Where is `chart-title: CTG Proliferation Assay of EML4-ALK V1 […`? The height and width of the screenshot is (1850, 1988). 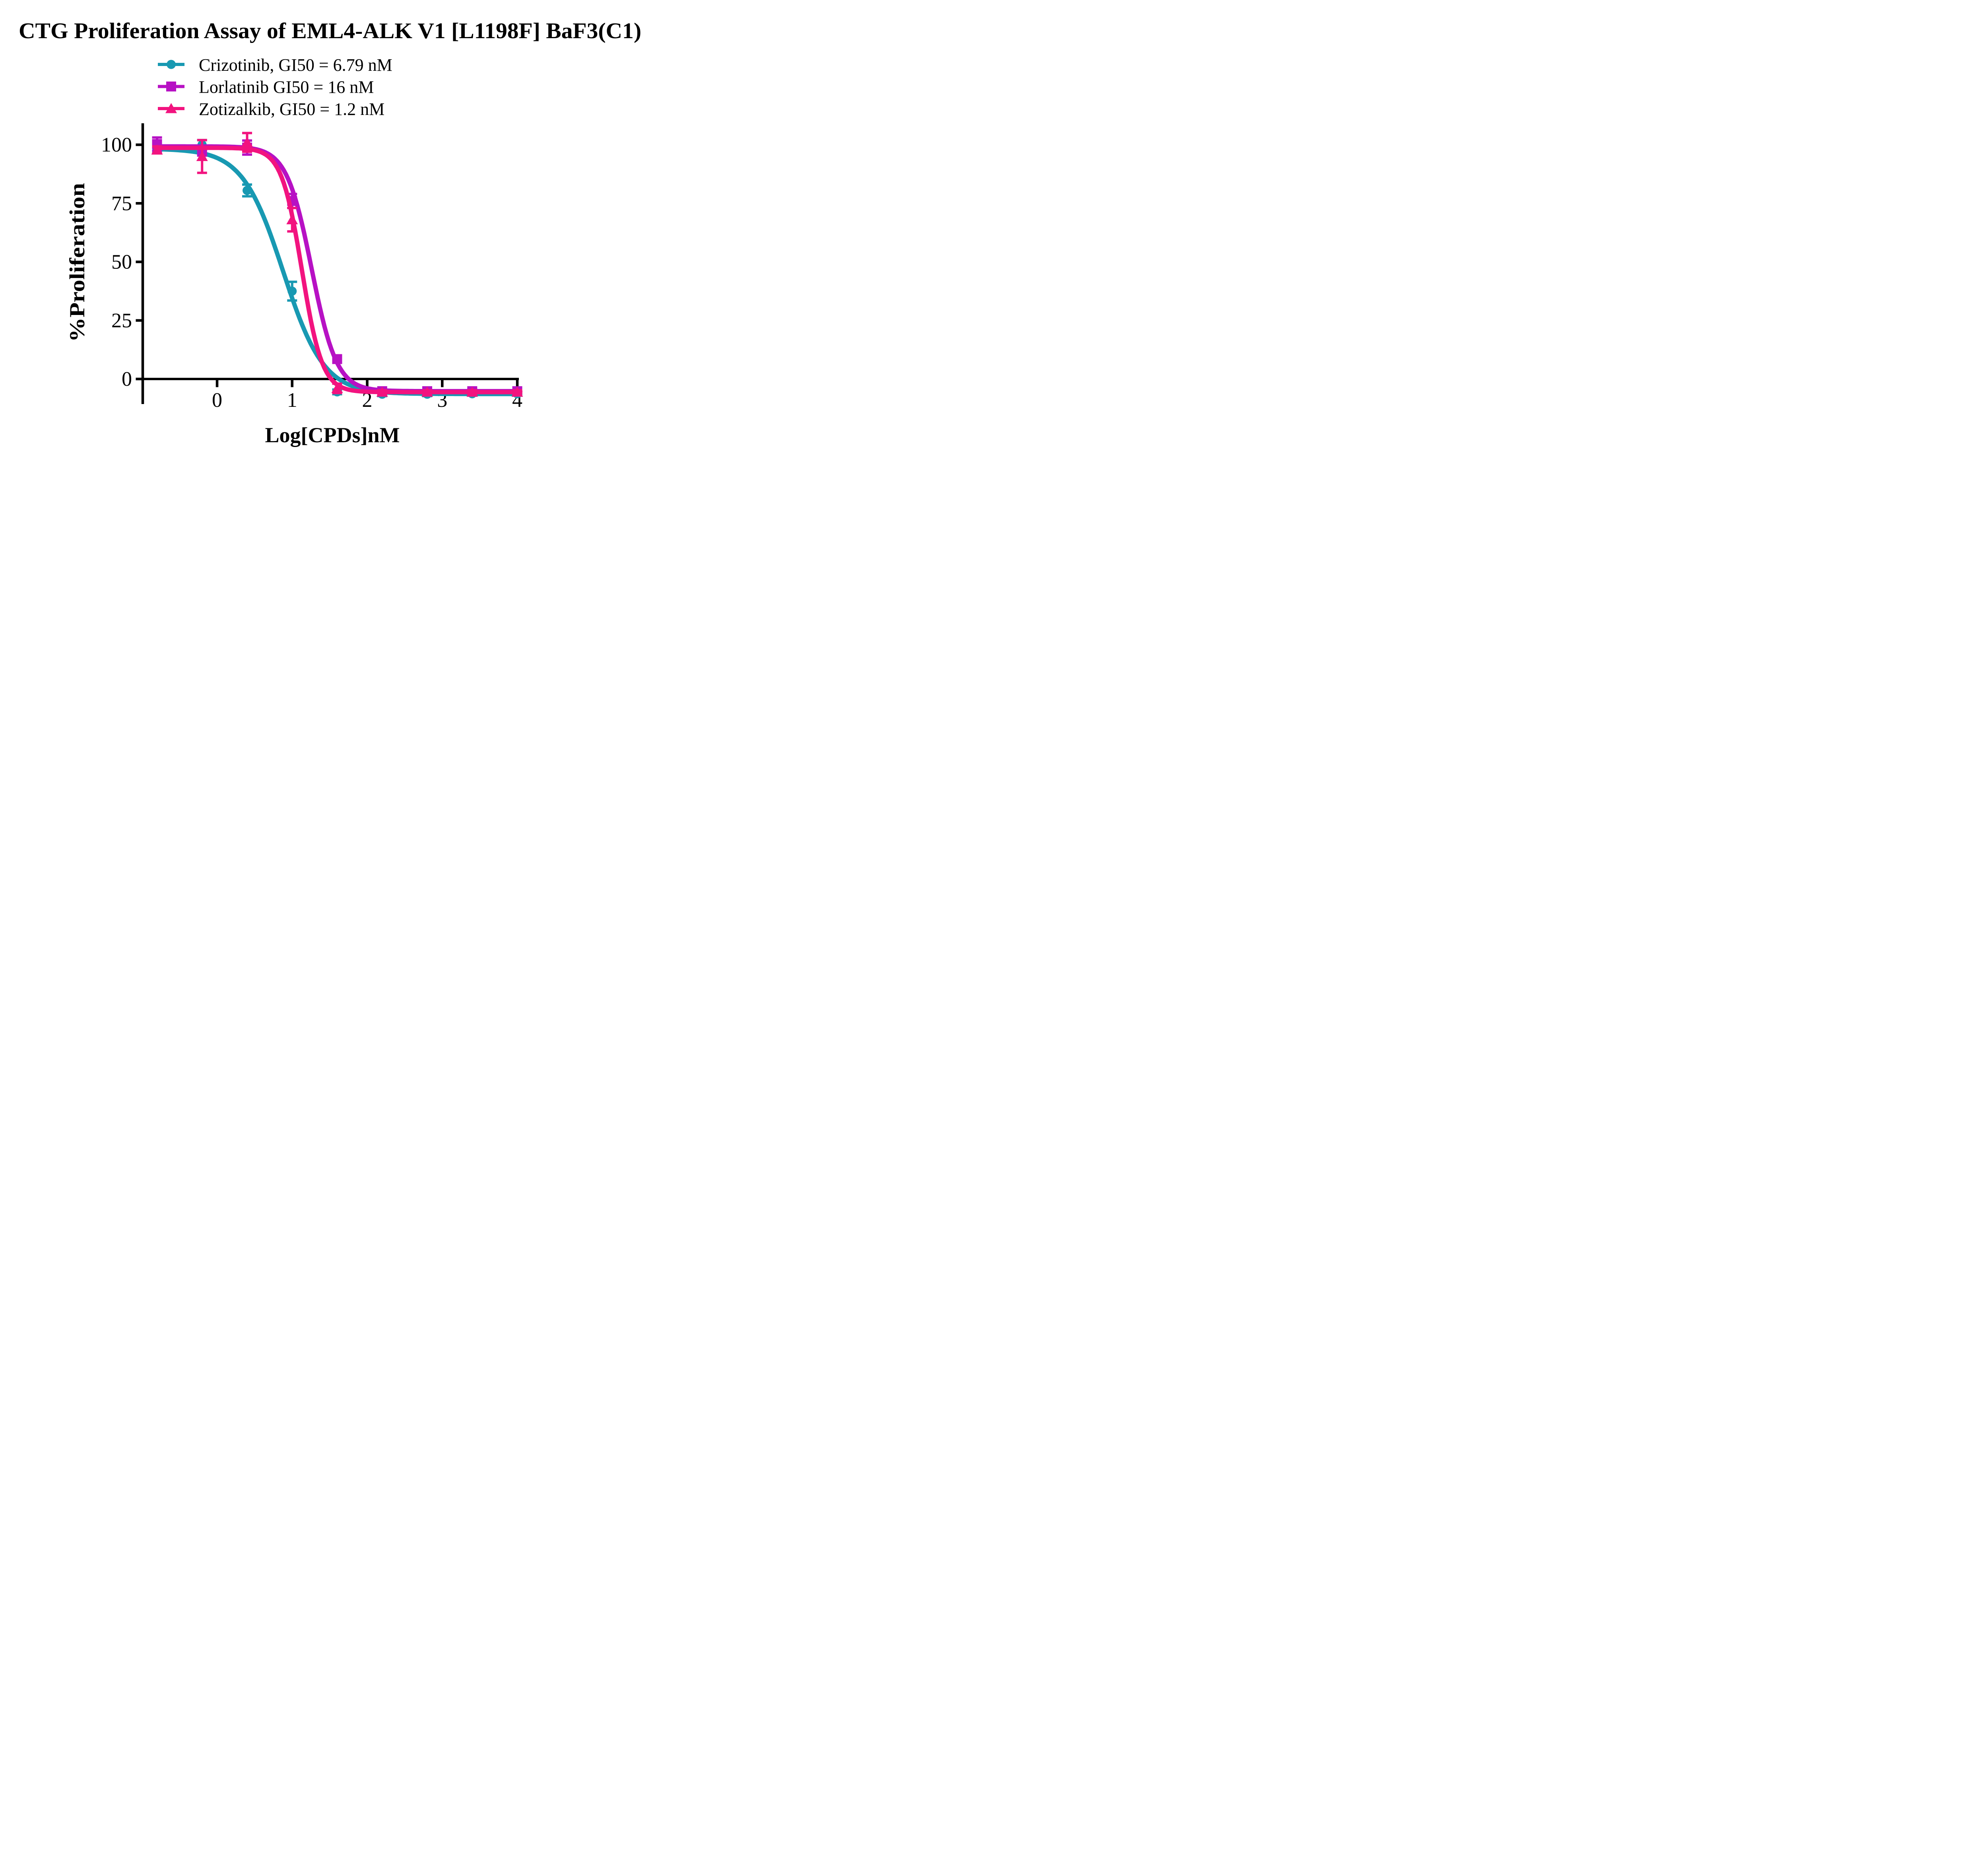 chart-title: CTG Proliferation Assay of EML4-ALK V1 [… is located at coordinates (330, 31).